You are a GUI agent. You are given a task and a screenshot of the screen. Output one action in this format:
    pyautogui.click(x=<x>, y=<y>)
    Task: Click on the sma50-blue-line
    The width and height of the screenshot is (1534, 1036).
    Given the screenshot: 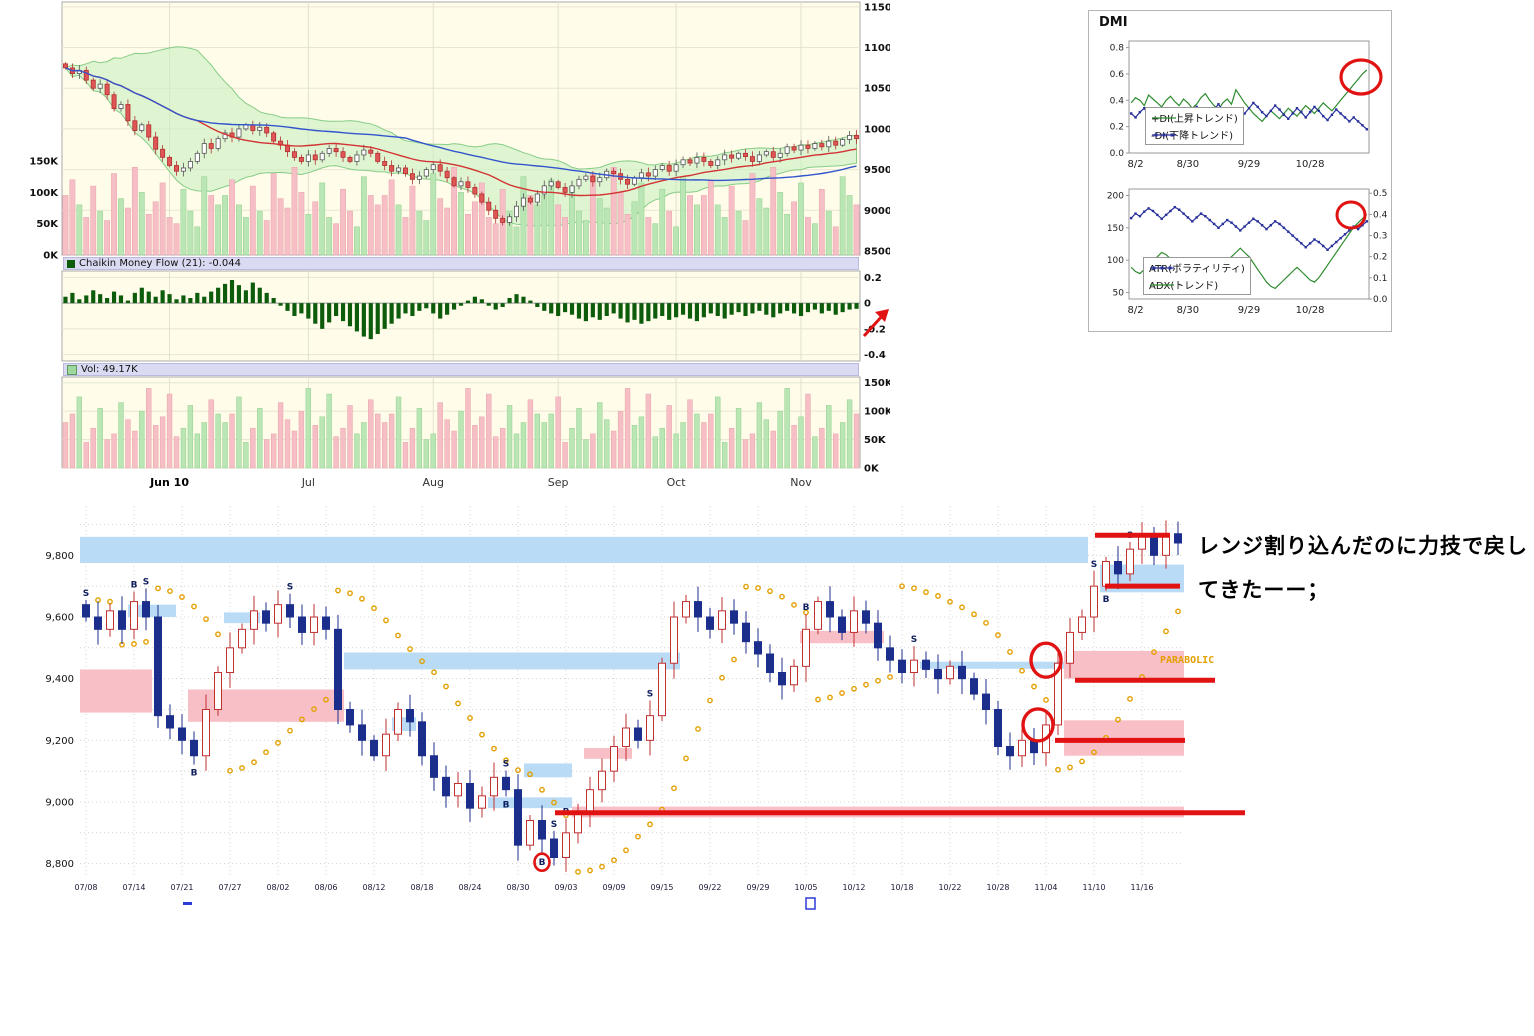 What is the action you would take?
    pyautogui.click(x=461, y=124)
    